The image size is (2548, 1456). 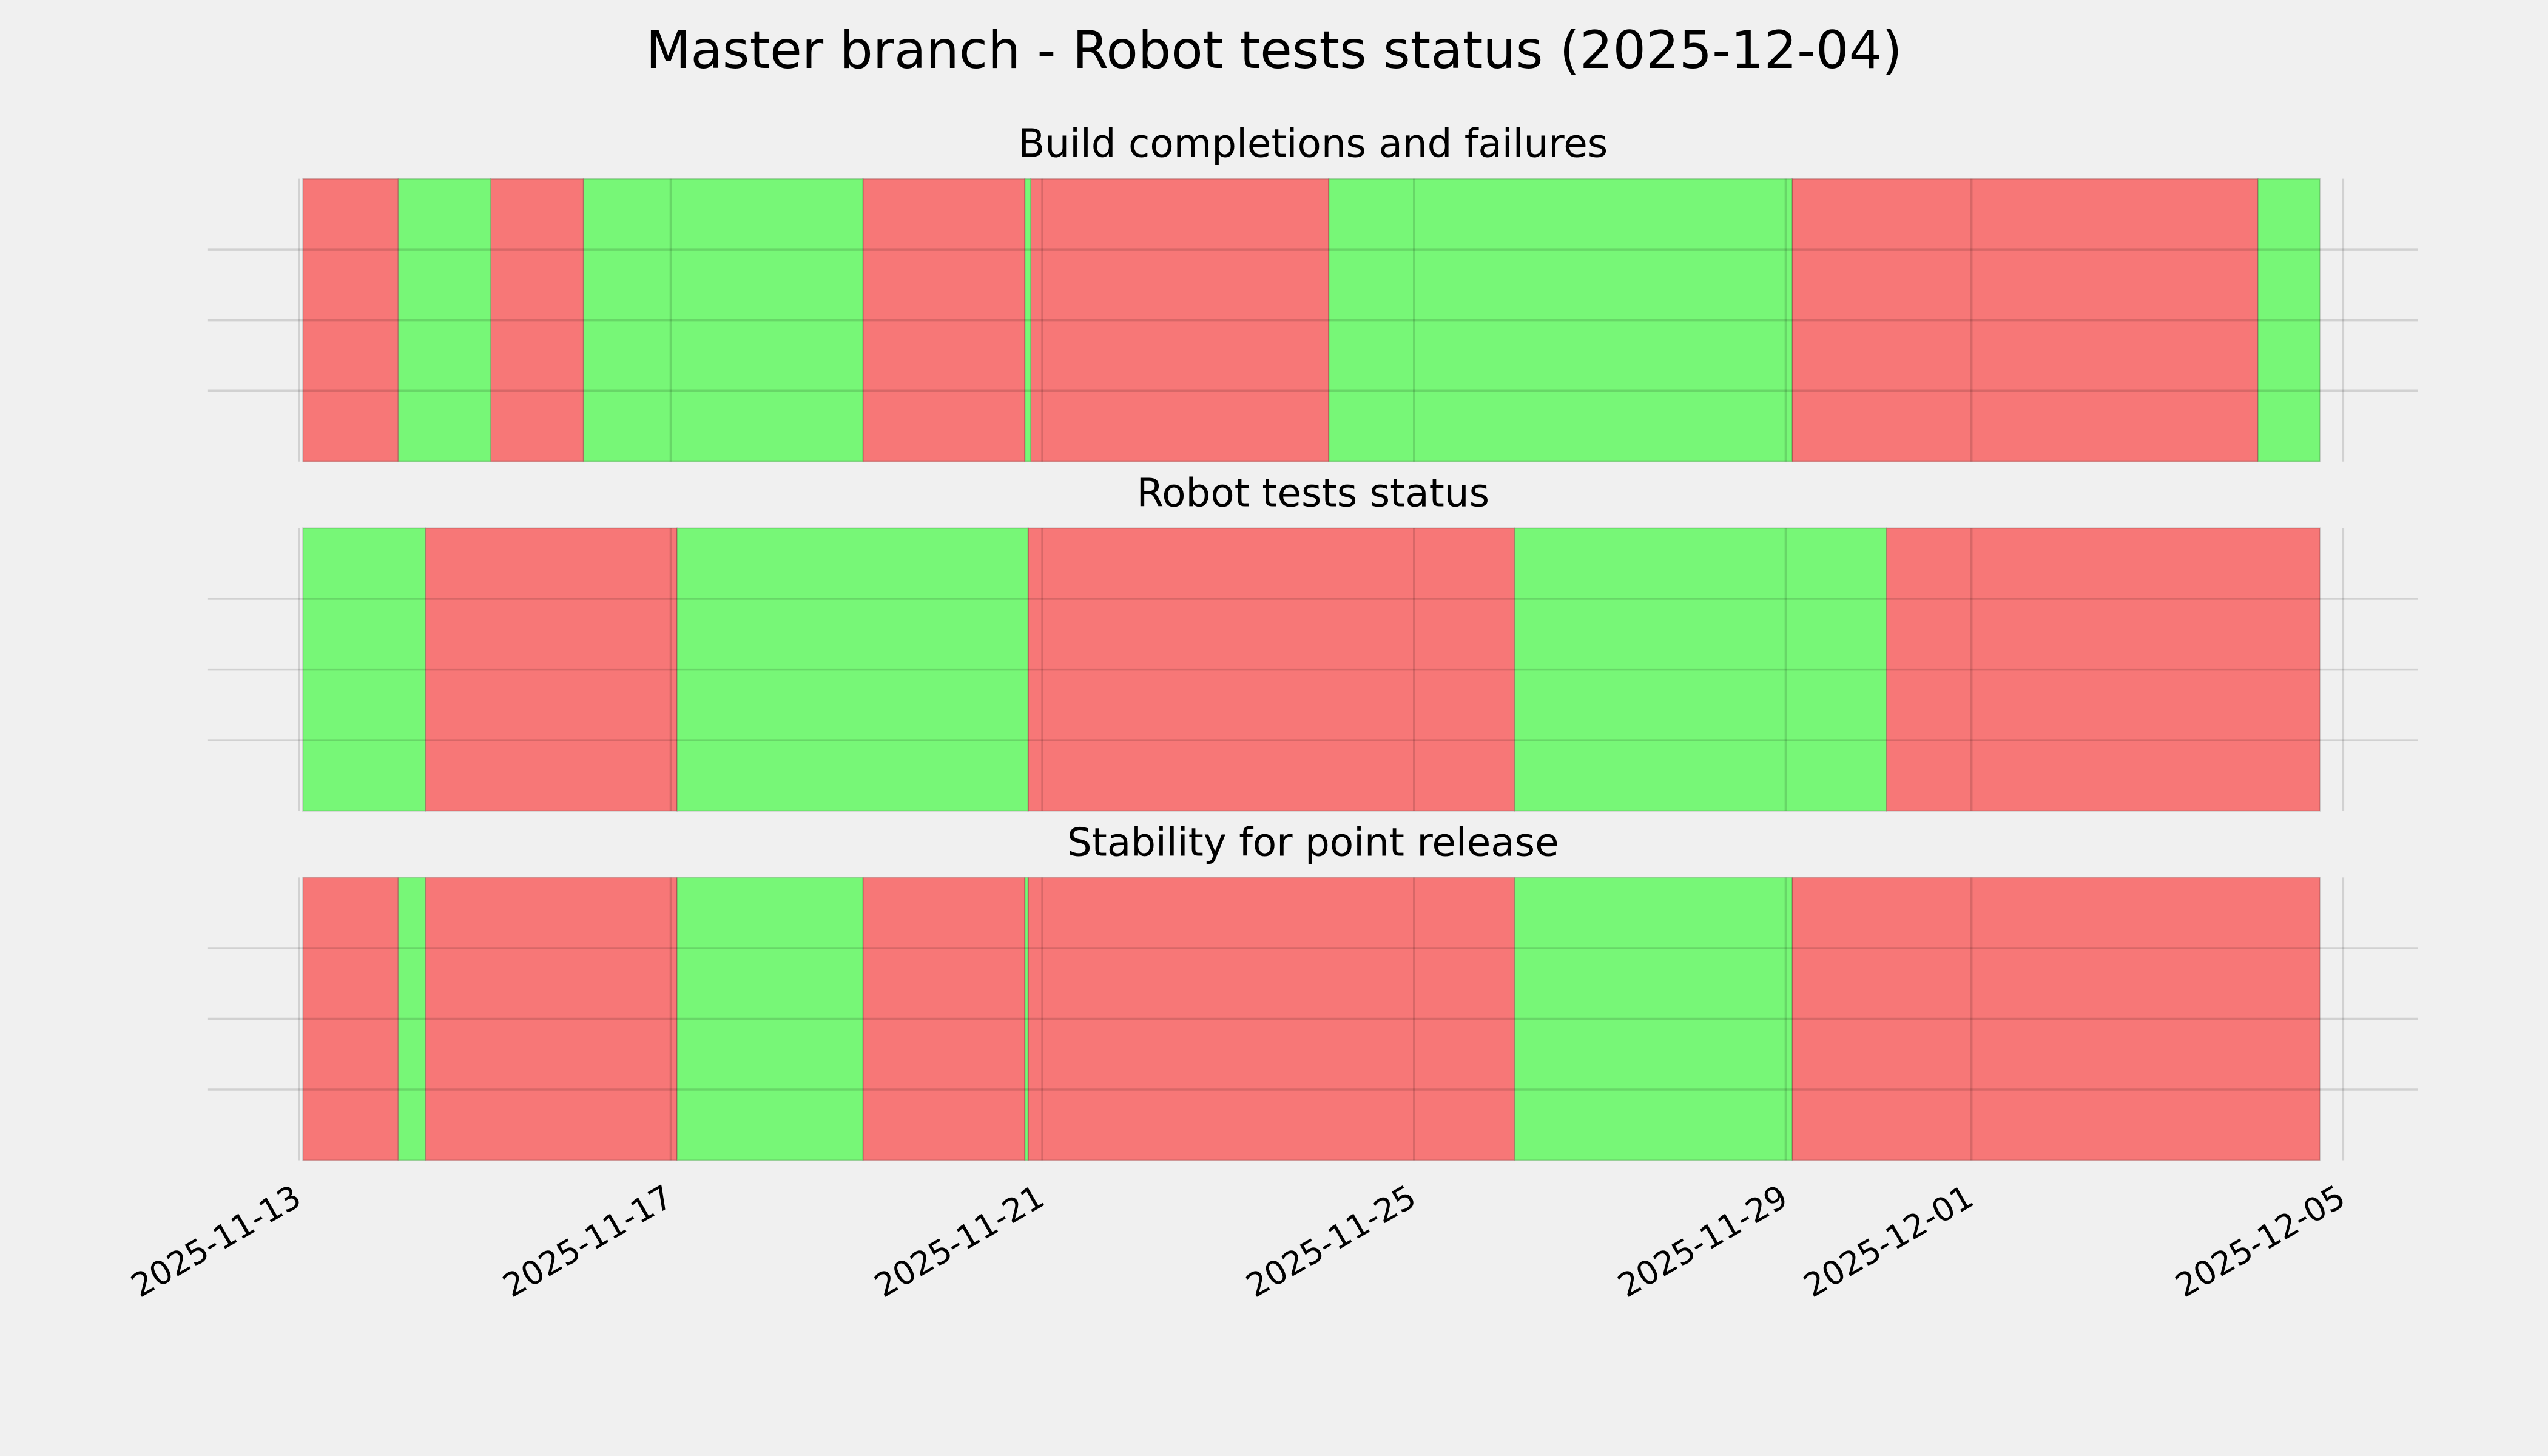 I want to click on x-tick-label: 2025-11-29, so click(x=1702, y=1241).